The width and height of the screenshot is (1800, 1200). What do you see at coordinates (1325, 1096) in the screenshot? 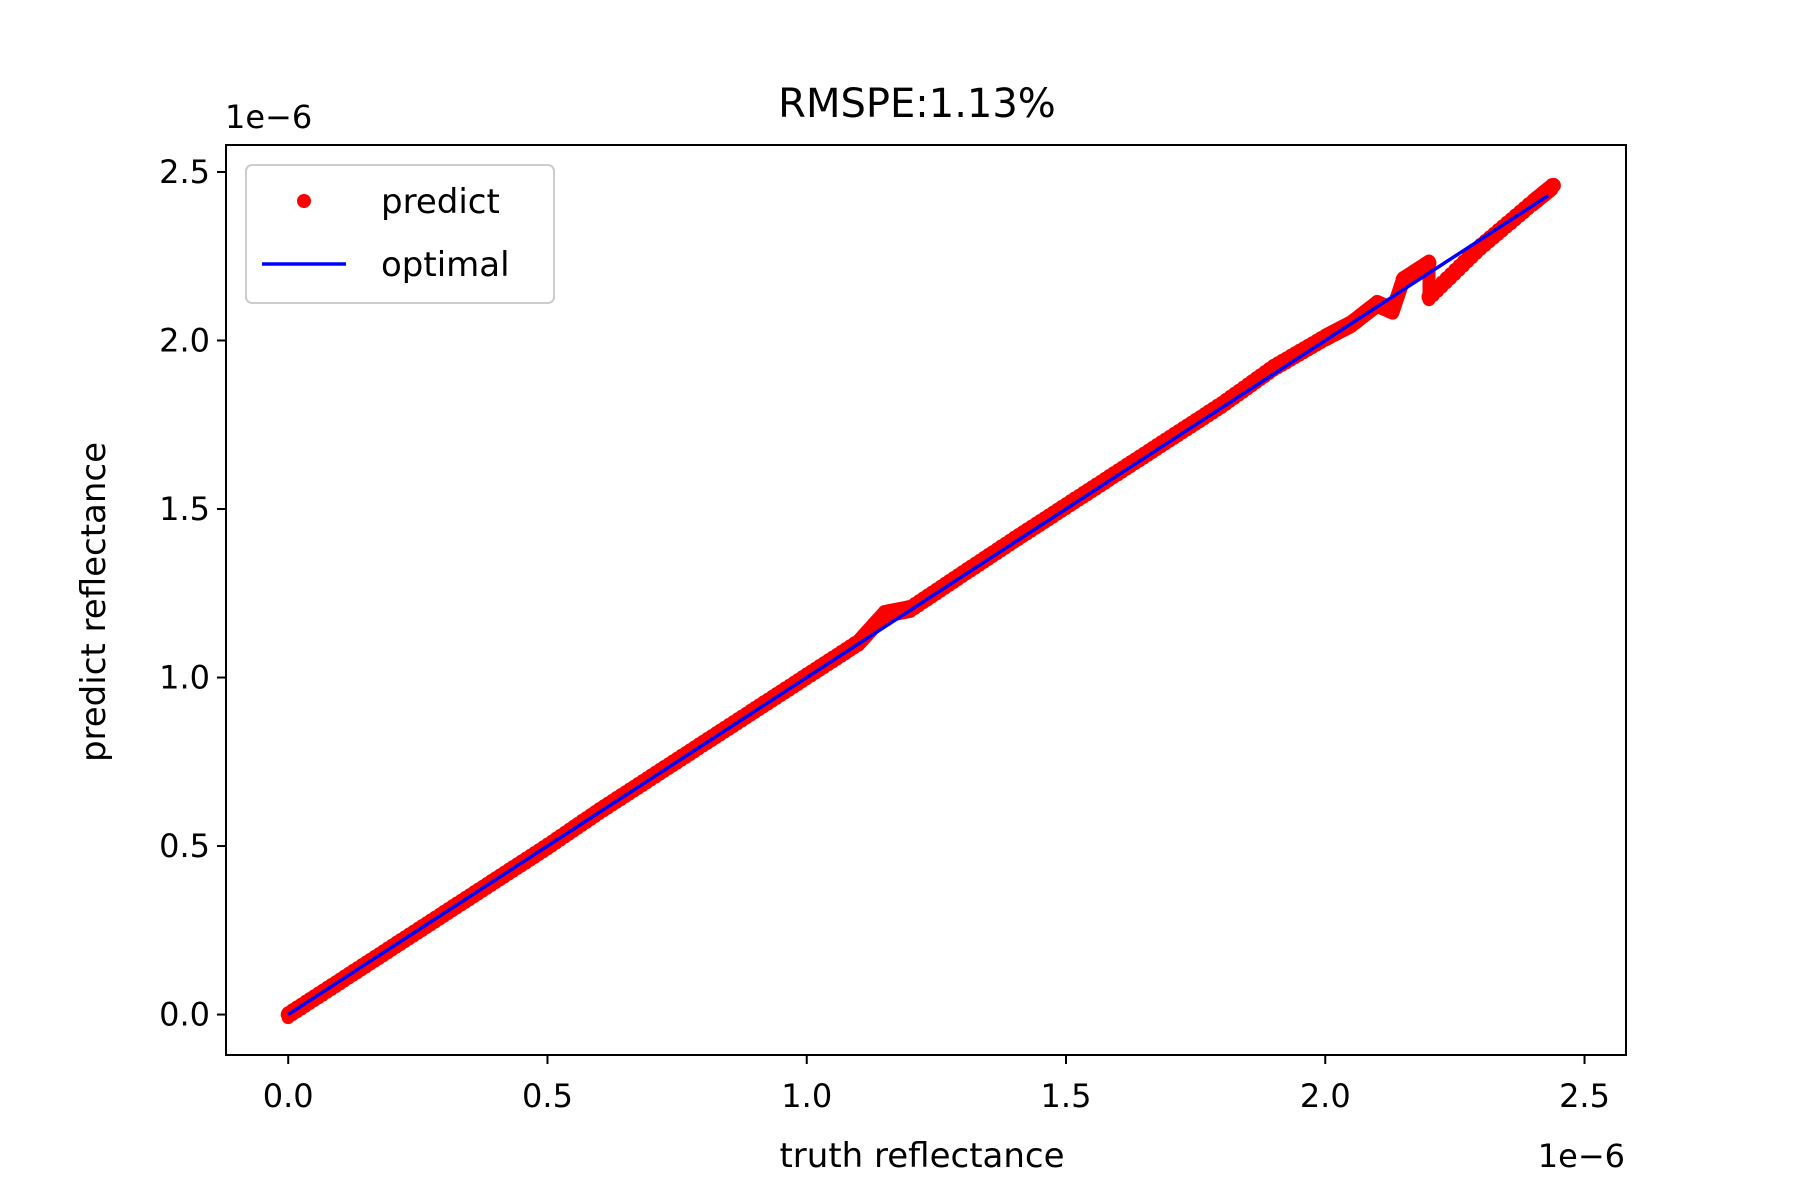
I see `x-tick-label: 2.0` at bounding box center [1325, 1096].